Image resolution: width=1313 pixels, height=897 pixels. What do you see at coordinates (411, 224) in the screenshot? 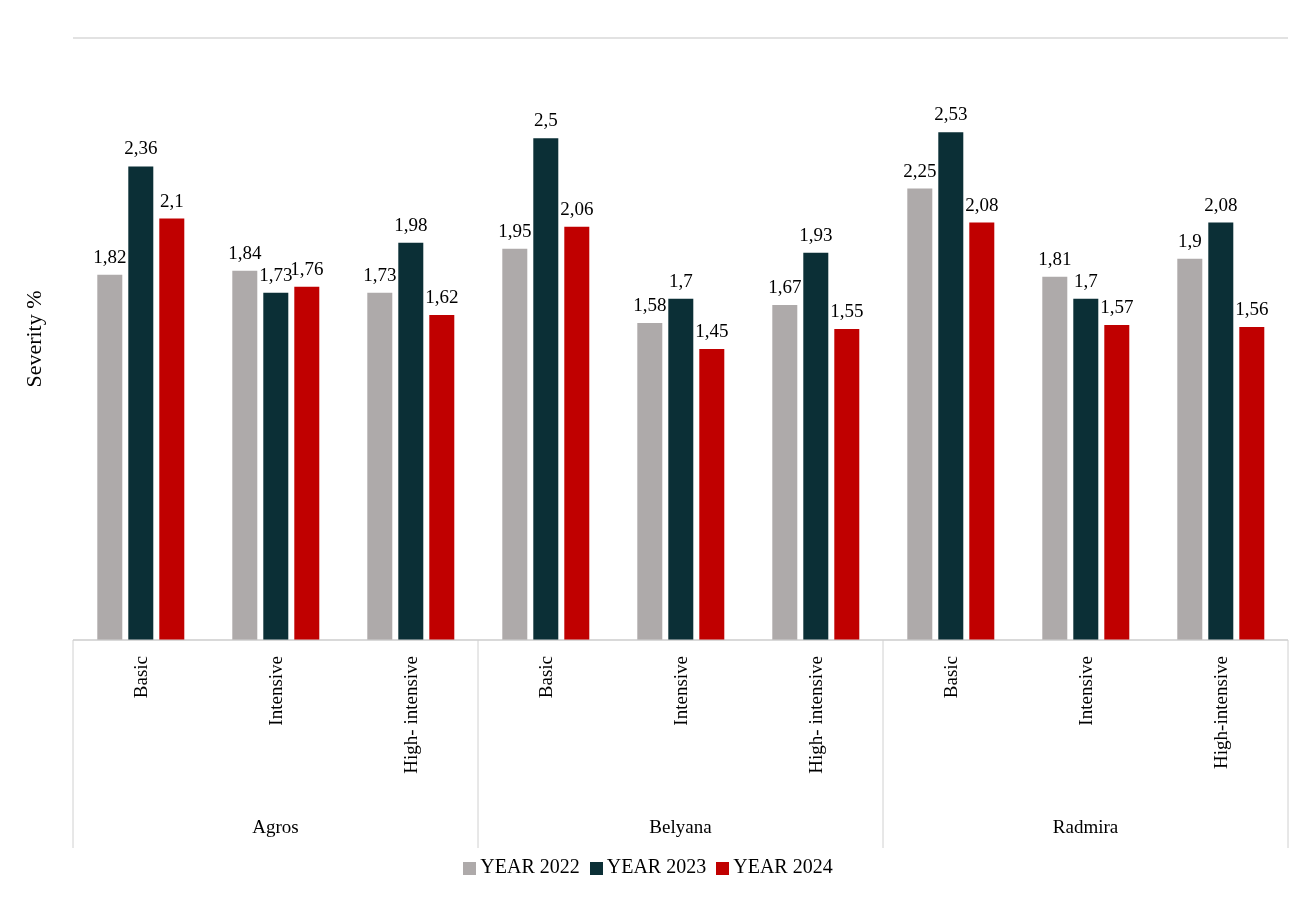
I see `data-label: 1,98` at bounding box center [411, 224].